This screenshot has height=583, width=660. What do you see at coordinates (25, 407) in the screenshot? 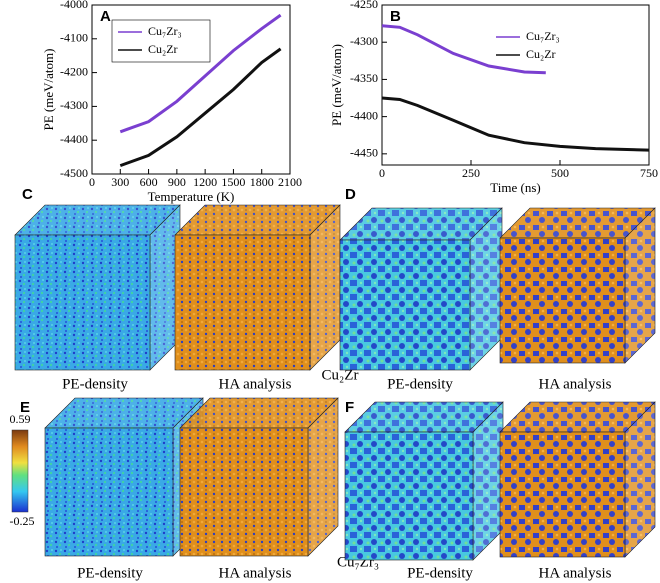
I see `panel-label: E` at bounding box center [25, 407].